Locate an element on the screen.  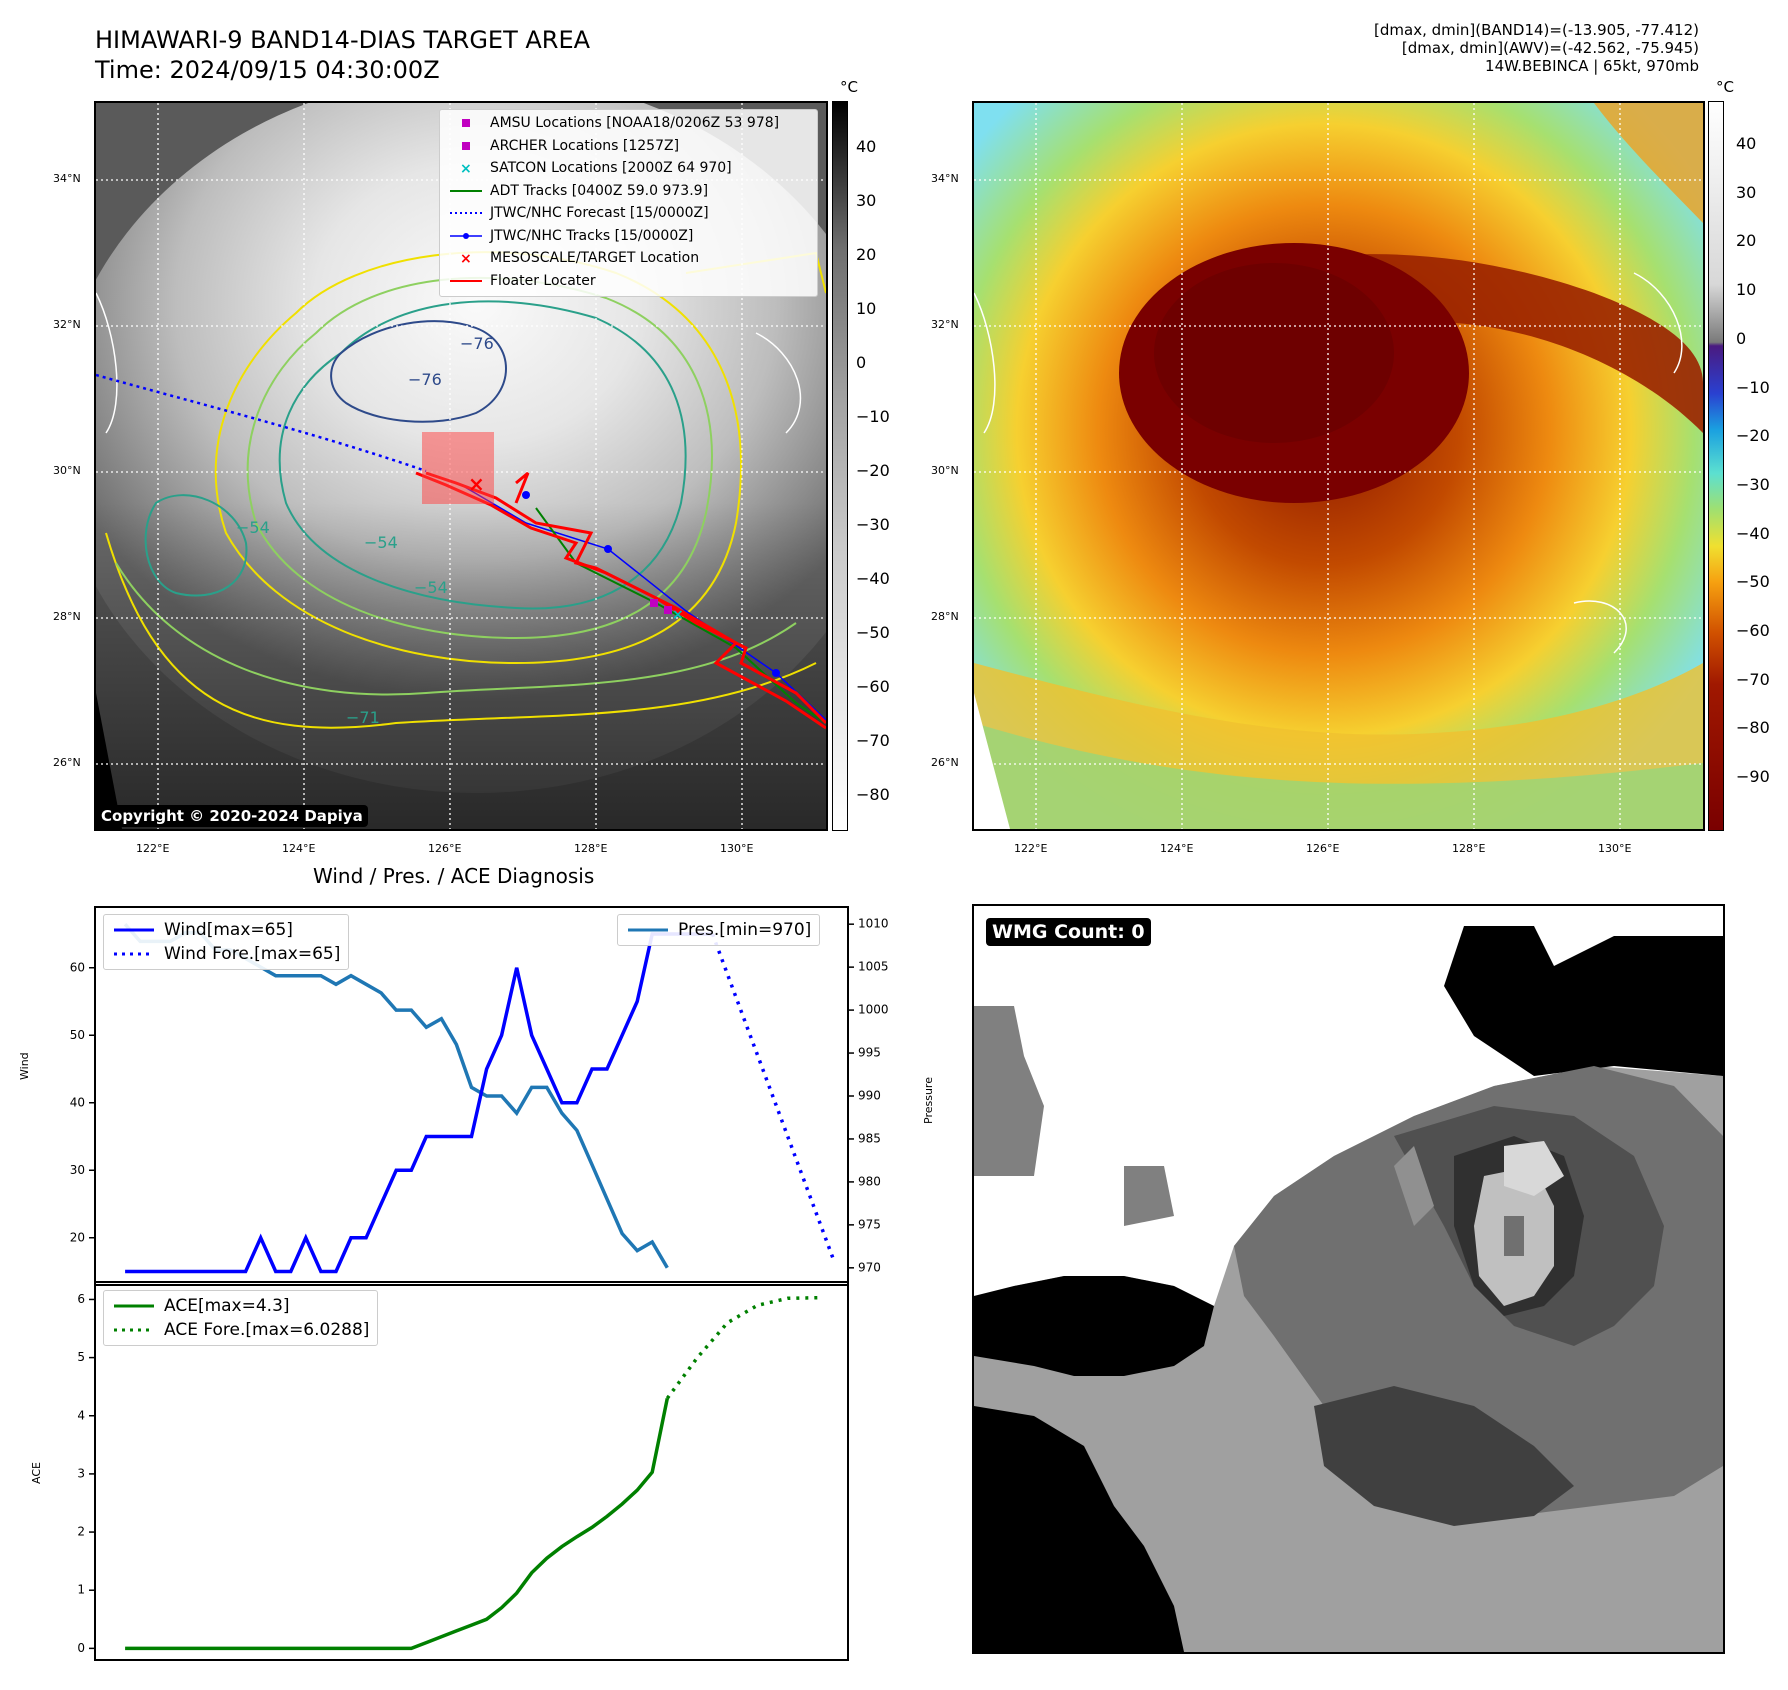
legend-label: SATCON Locations [2000Z 64 970] is located at coordinates (611, 168).